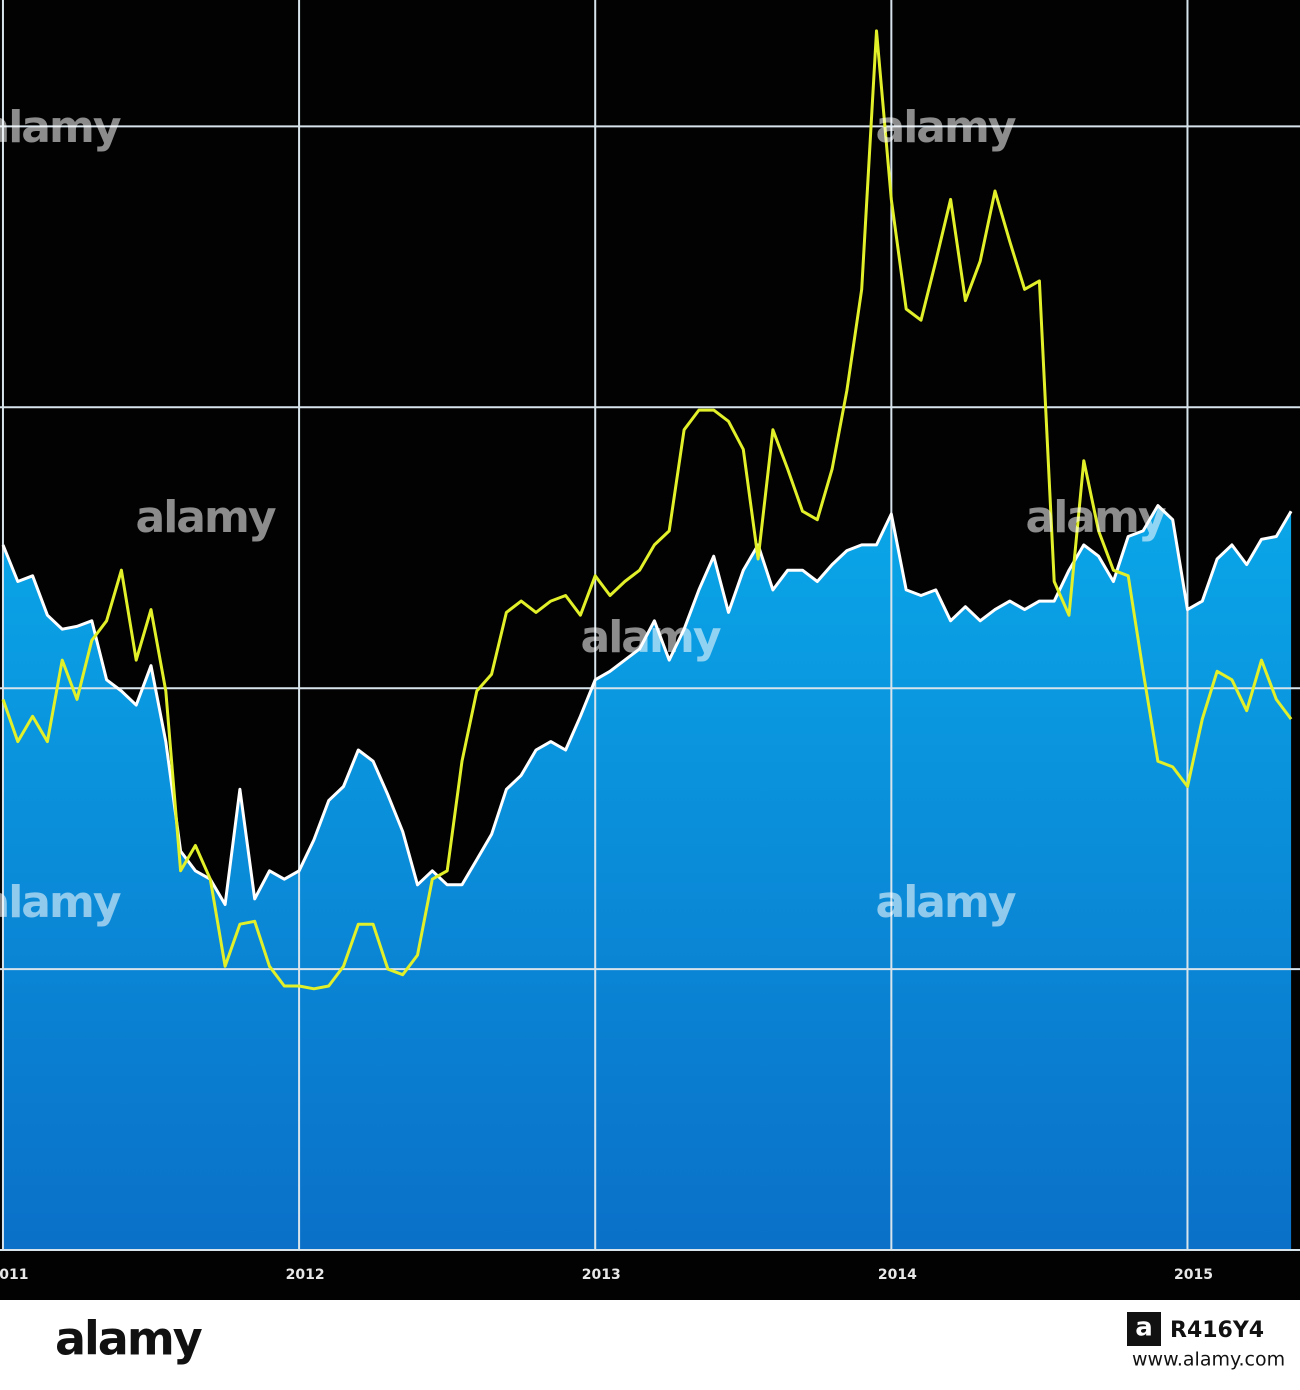  Describe the element at coordinates (129, 1339) in the screenshot. I see `footer-logo: alamy` at that location.